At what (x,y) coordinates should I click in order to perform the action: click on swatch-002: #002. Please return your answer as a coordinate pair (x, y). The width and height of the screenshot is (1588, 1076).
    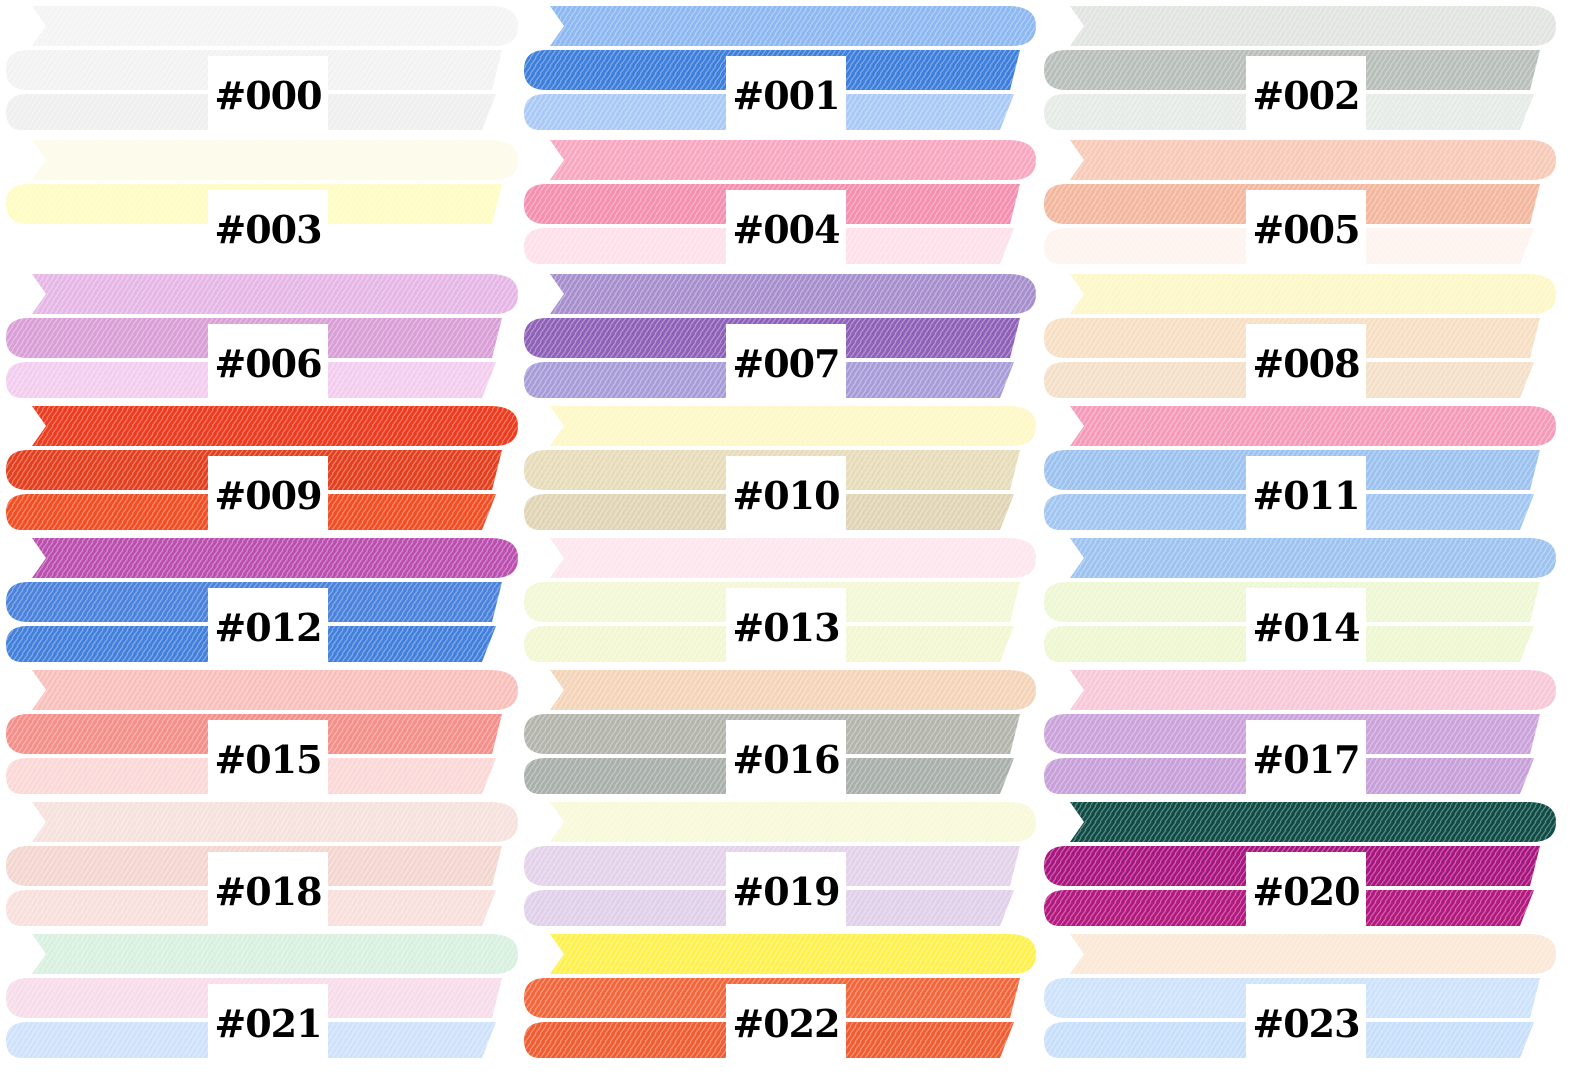
    Looking at the image, I should click on (1304, 68).